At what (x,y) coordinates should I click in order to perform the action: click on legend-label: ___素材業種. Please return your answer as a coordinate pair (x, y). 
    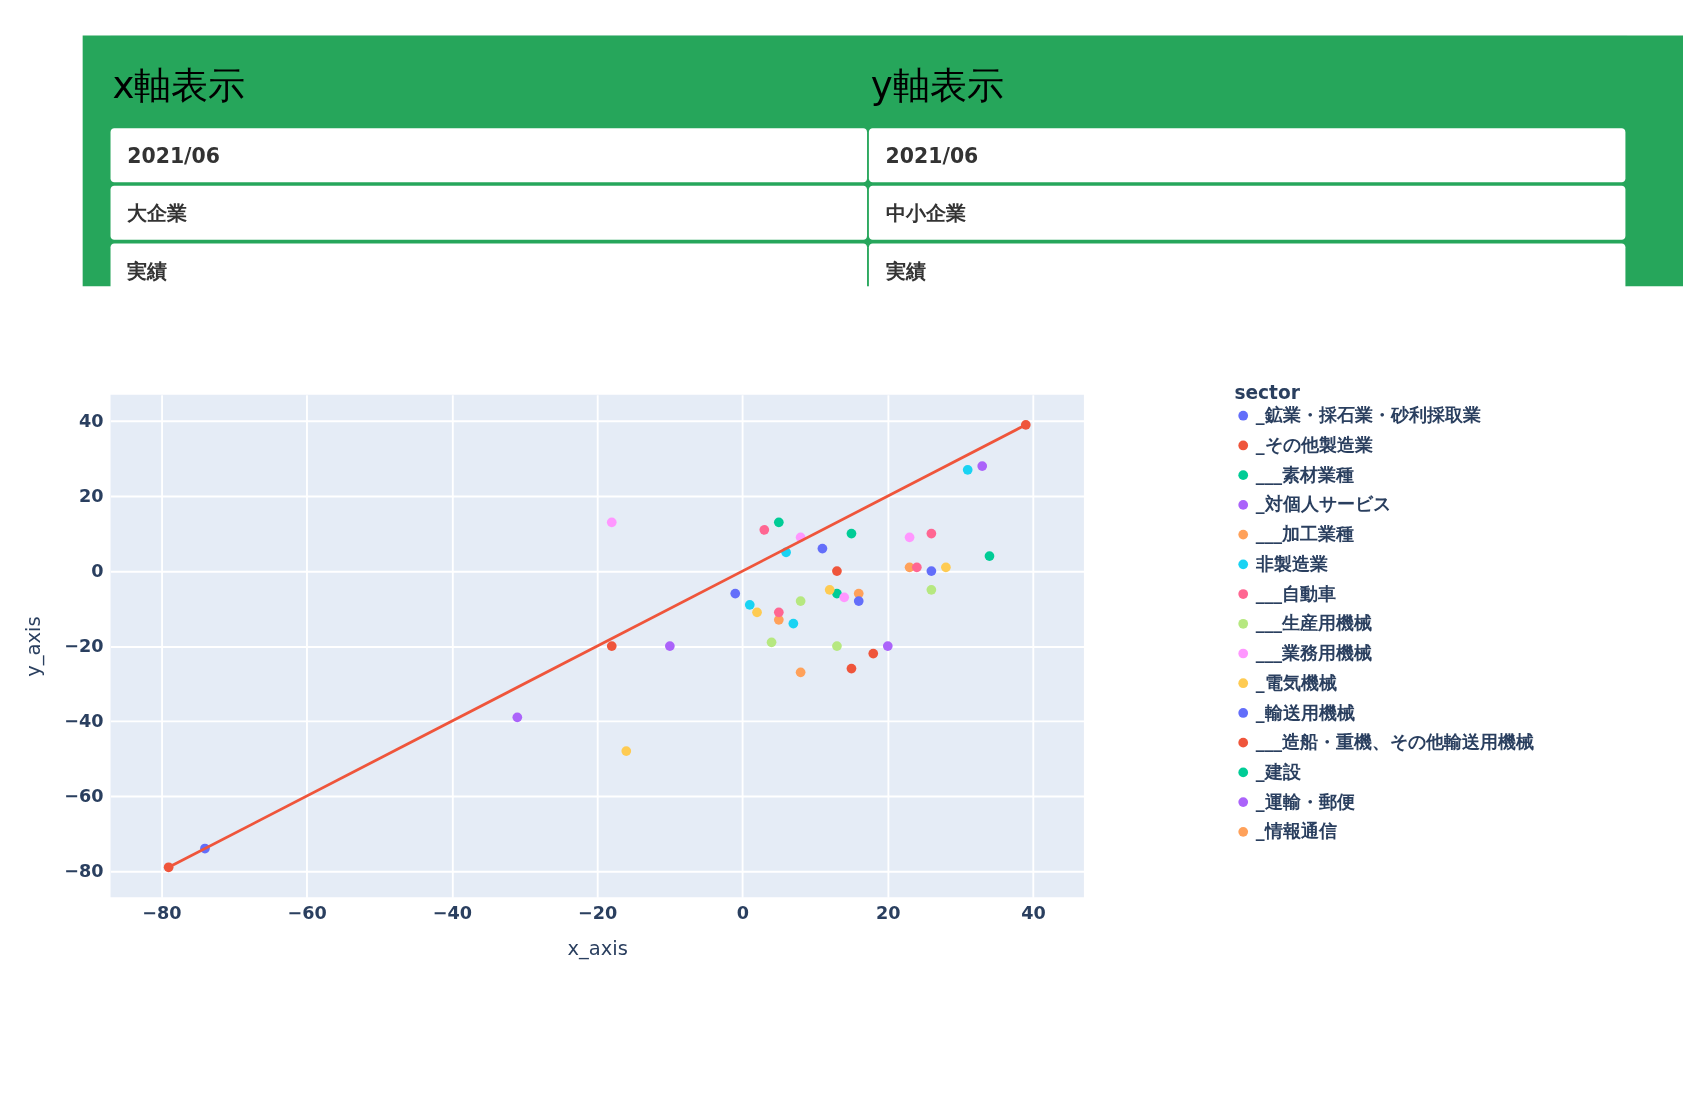
    Looking at the image, I should click on (1305, 474).